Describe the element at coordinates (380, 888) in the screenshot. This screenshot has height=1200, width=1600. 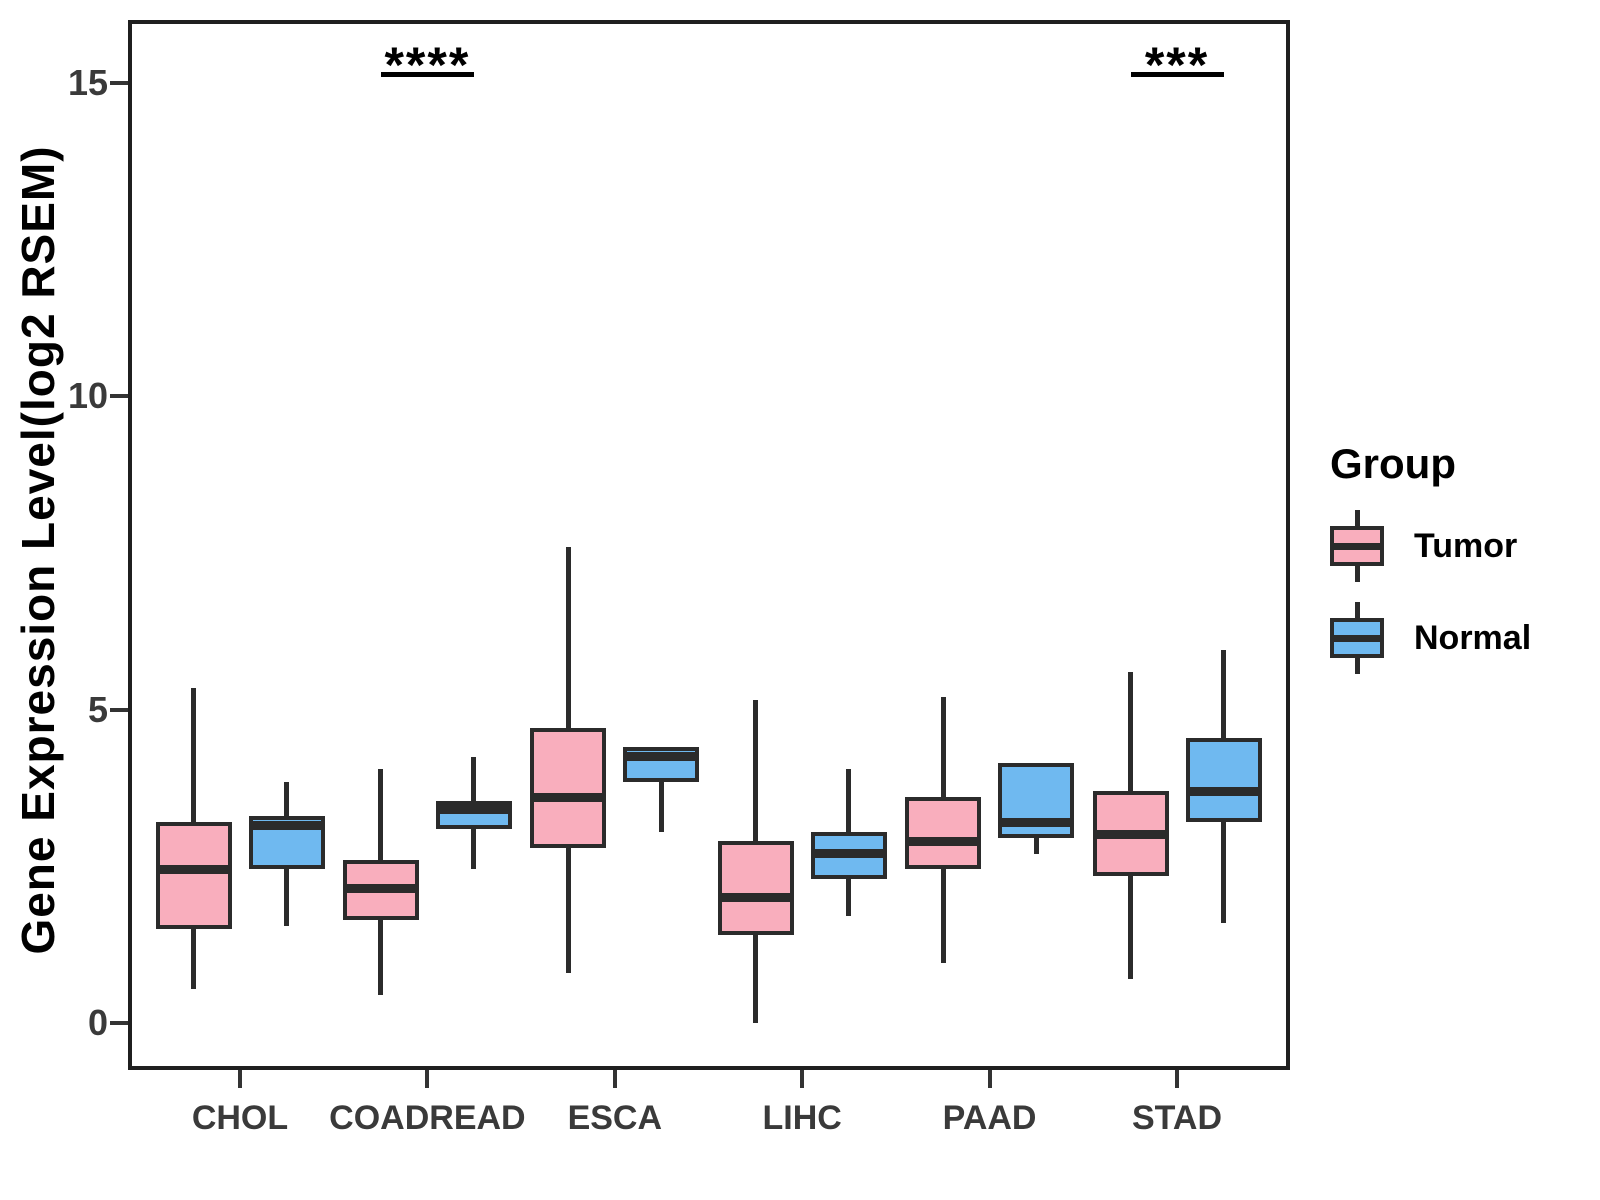
I see `median-tumor-coadread` at that location.